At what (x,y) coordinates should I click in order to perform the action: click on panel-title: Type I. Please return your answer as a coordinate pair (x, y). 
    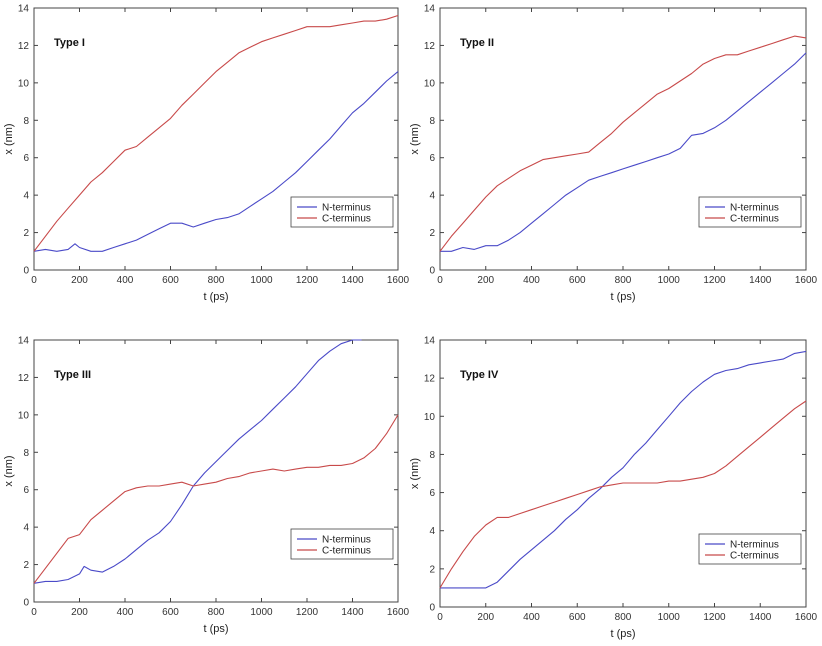
    Looking at the image, I should click on (69, 43).